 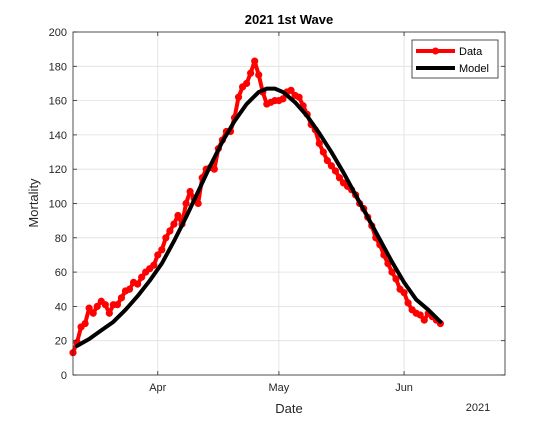 I want to click on chart-title: 2021 1st Wave, so click(x=289, y=19).